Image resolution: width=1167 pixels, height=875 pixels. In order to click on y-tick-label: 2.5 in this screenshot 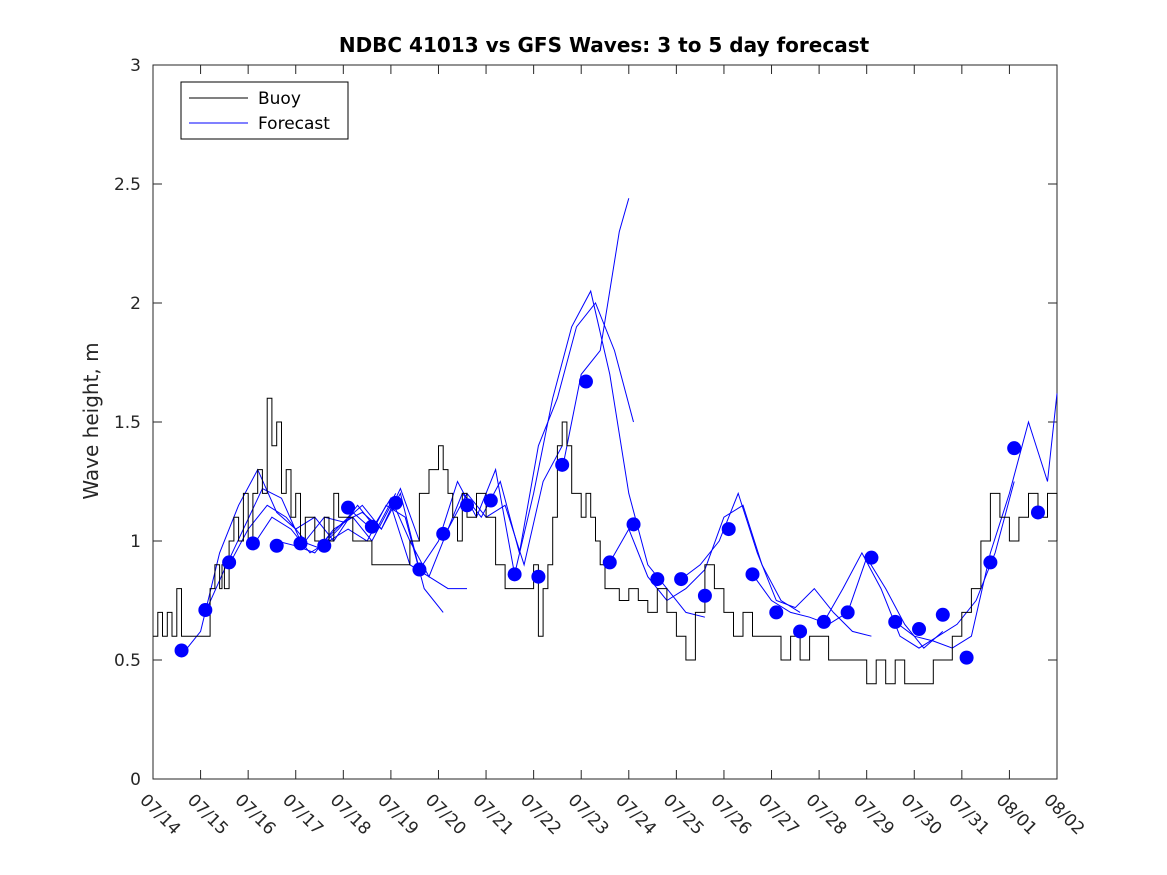, I will do `click(127, 185)`.